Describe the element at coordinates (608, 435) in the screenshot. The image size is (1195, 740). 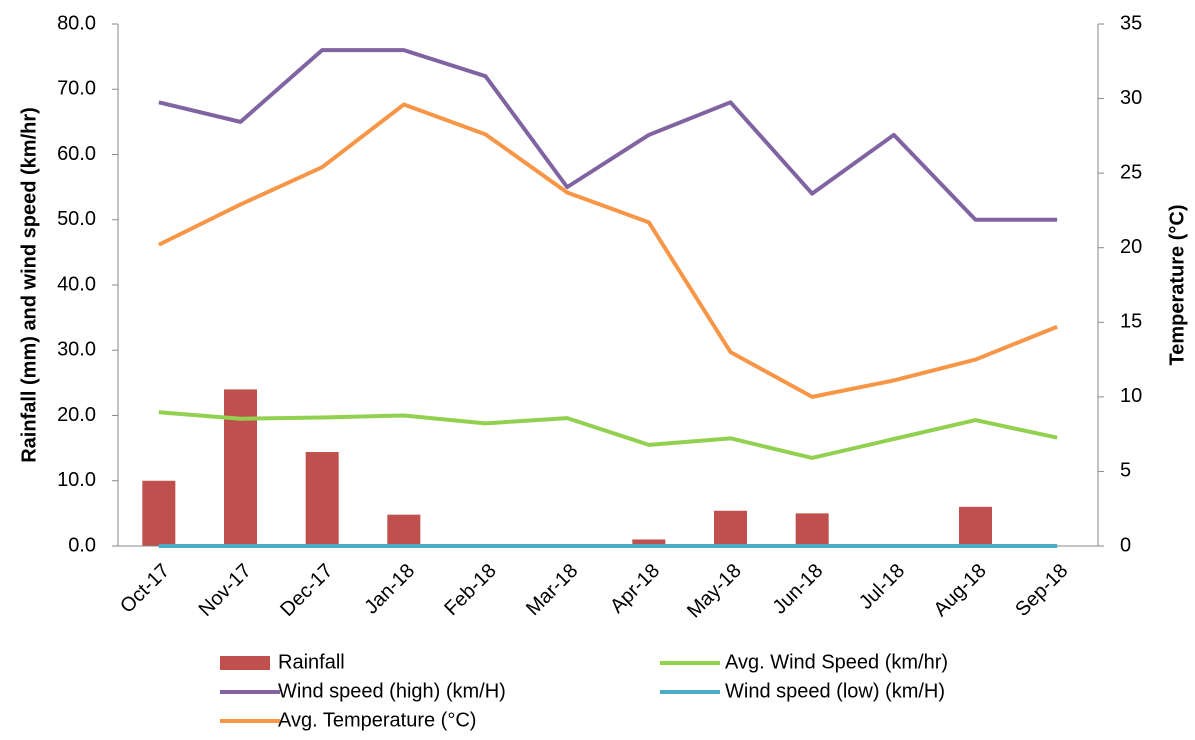
I see `line-series` at that location.